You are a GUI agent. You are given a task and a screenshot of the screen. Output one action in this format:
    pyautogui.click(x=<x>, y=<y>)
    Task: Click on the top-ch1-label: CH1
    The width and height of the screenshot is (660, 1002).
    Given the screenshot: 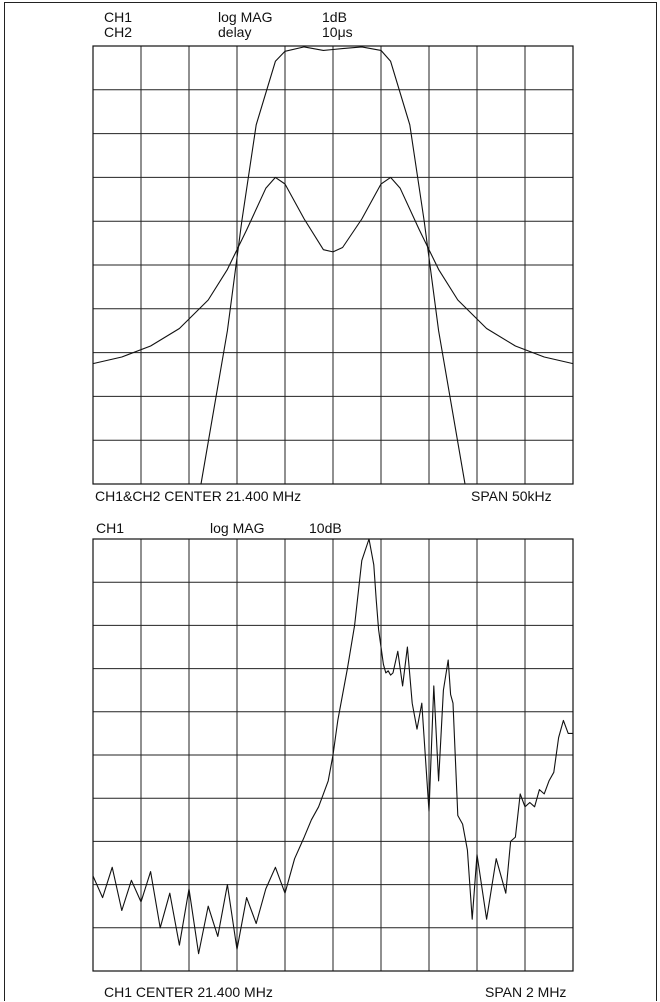 What is the action you would take?
    pyautogui.click(x=118, y=17)
    